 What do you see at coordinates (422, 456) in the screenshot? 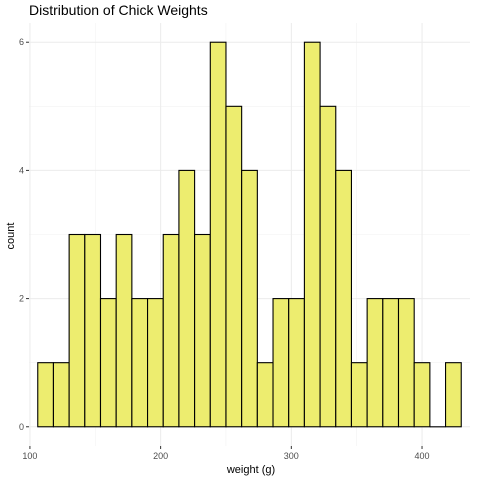
I see `x-tick-label: 400` at bounding box center [422, 456].